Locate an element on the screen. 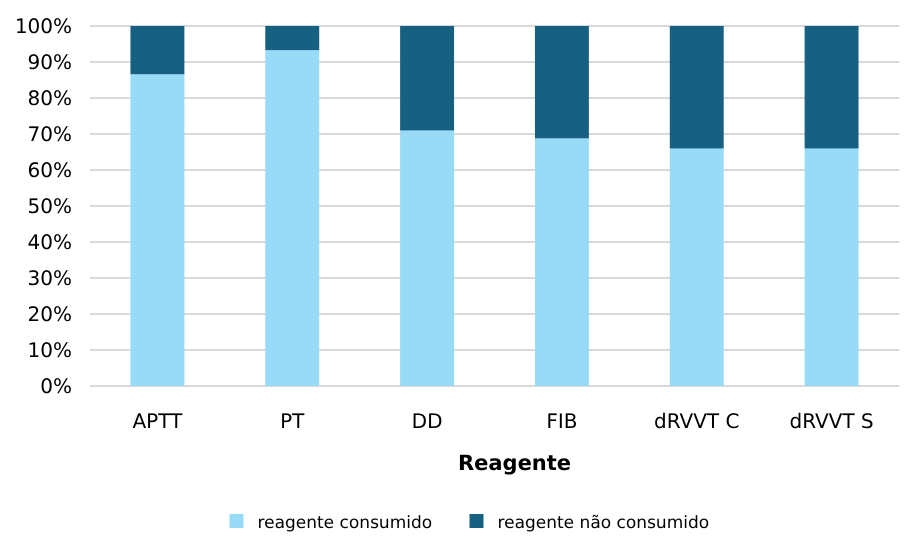 The height and width of the screenshot is (540, 909). y-tick-label: 70% is located at coordinates (50, 134).